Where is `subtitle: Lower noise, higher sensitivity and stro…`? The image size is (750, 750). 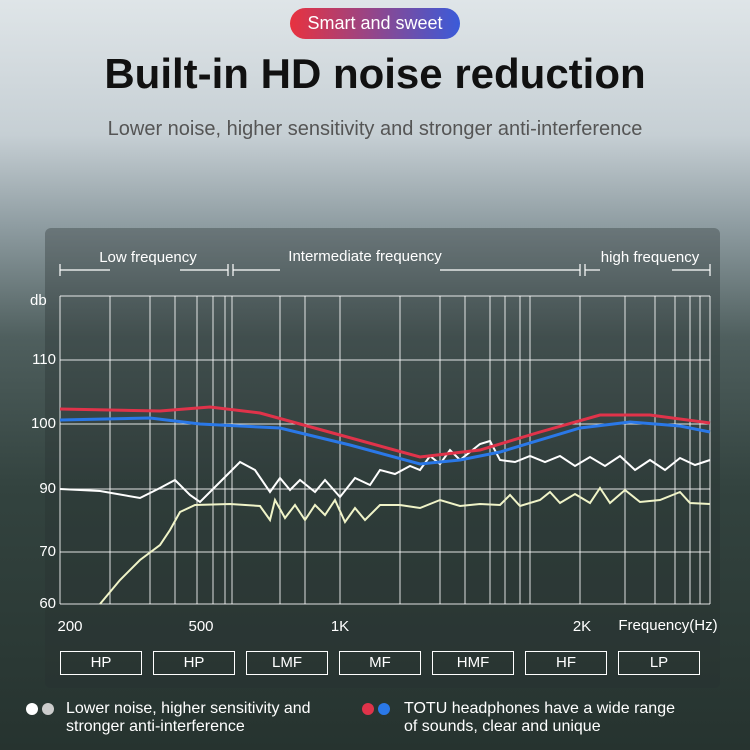 subtitle: Lower noise, higher sensitivity and stro… is located at coordinates (375, 129).